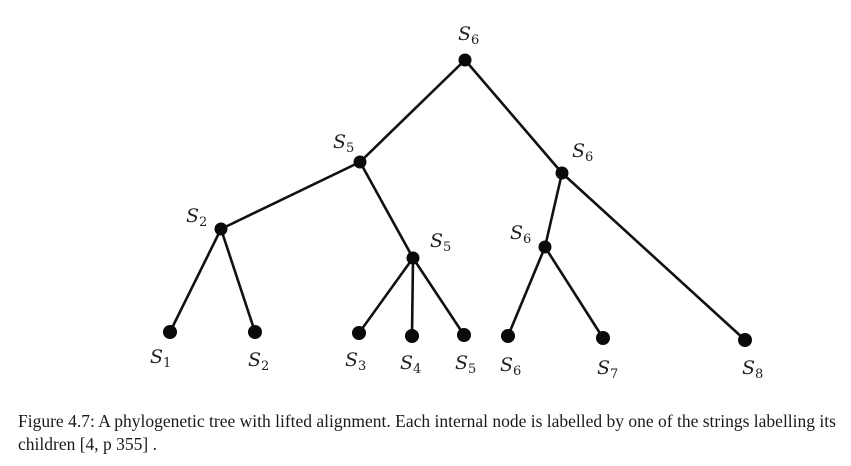  I want to click on edge-n5b-leaf5, so click(438, 296).